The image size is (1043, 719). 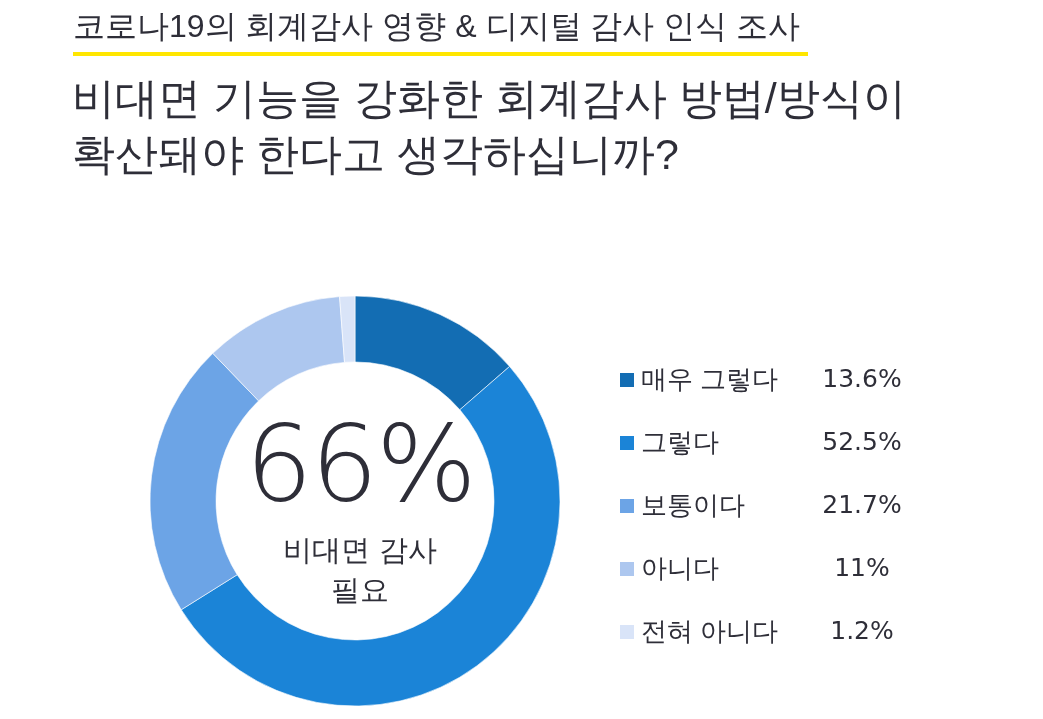 What do you see at coordinates (710, 631) in the screenshot?
I see `legend-label: 전혀 아니다` at bounding box center [710, 631].